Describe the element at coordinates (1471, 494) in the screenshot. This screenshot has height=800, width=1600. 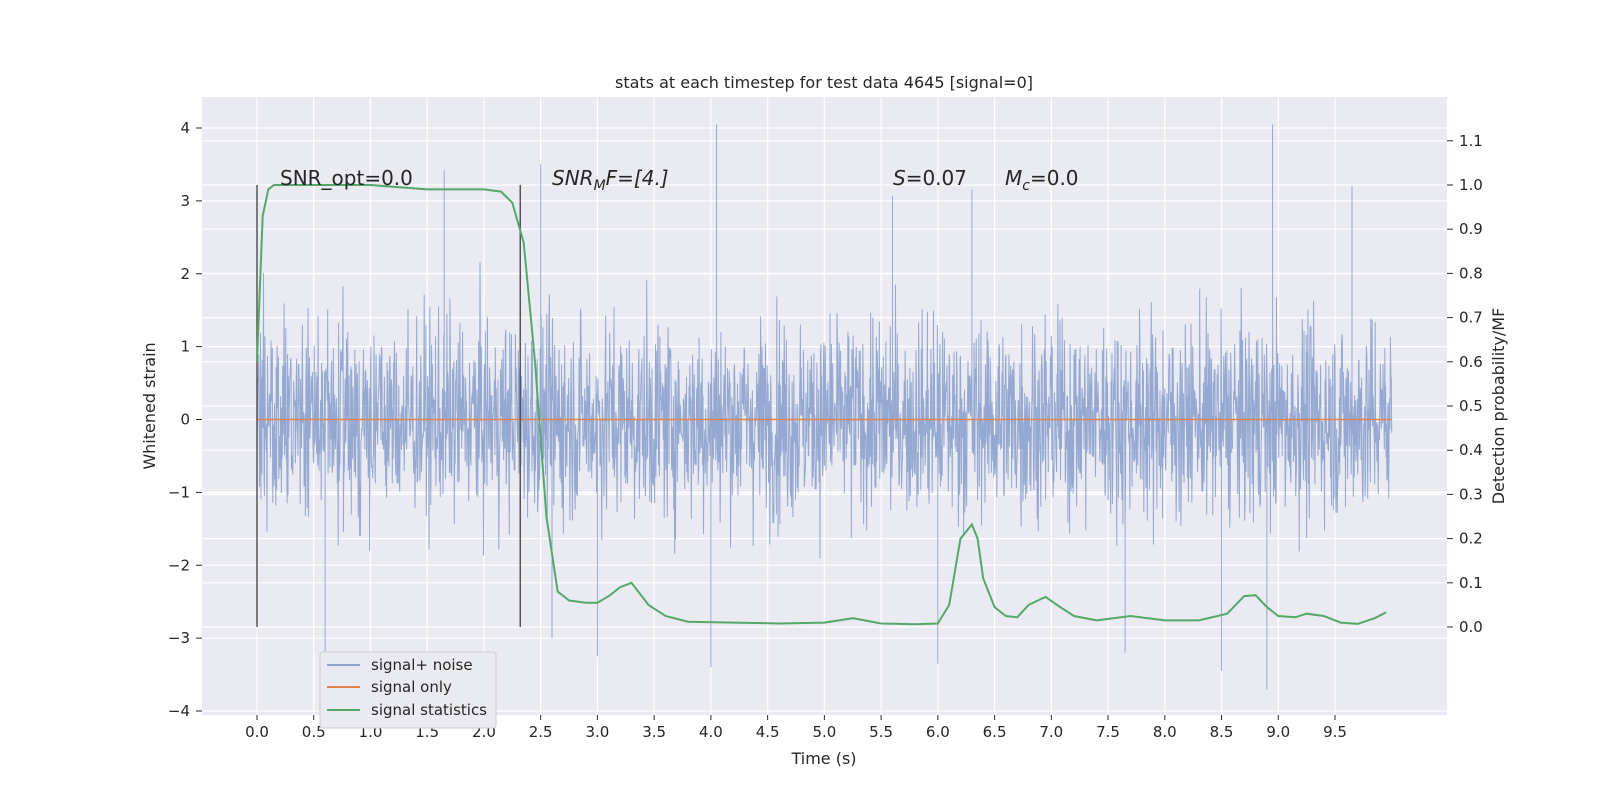
I see `y-right-tick-label: 0.3` at that location.